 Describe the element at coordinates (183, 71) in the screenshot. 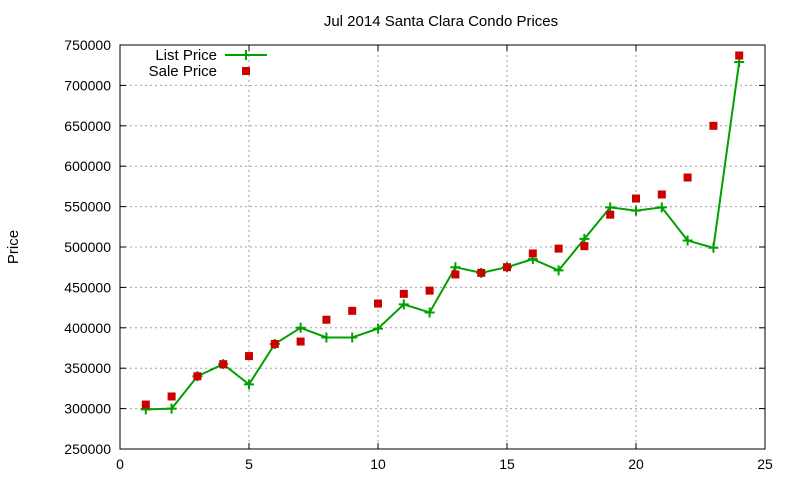

I see `legend-label-sale-price: Sale Price` at that location.